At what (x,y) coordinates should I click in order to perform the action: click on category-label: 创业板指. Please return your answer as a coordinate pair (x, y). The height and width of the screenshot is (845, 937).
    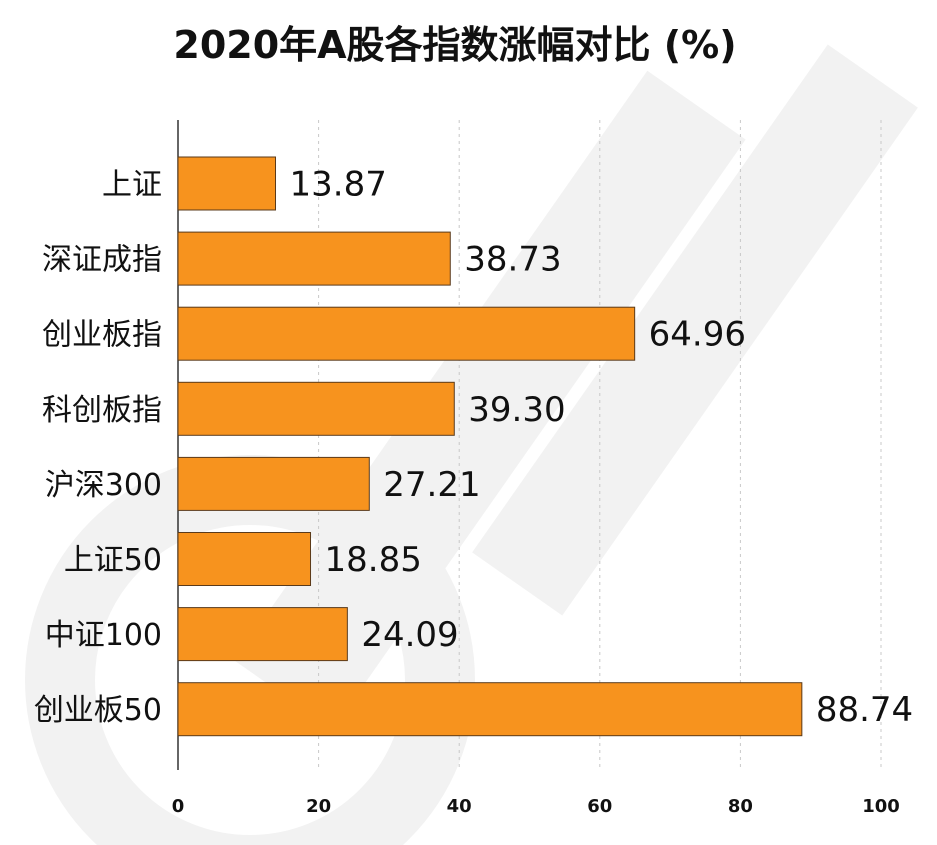
    Looking at the image, I should click on (102, 335).